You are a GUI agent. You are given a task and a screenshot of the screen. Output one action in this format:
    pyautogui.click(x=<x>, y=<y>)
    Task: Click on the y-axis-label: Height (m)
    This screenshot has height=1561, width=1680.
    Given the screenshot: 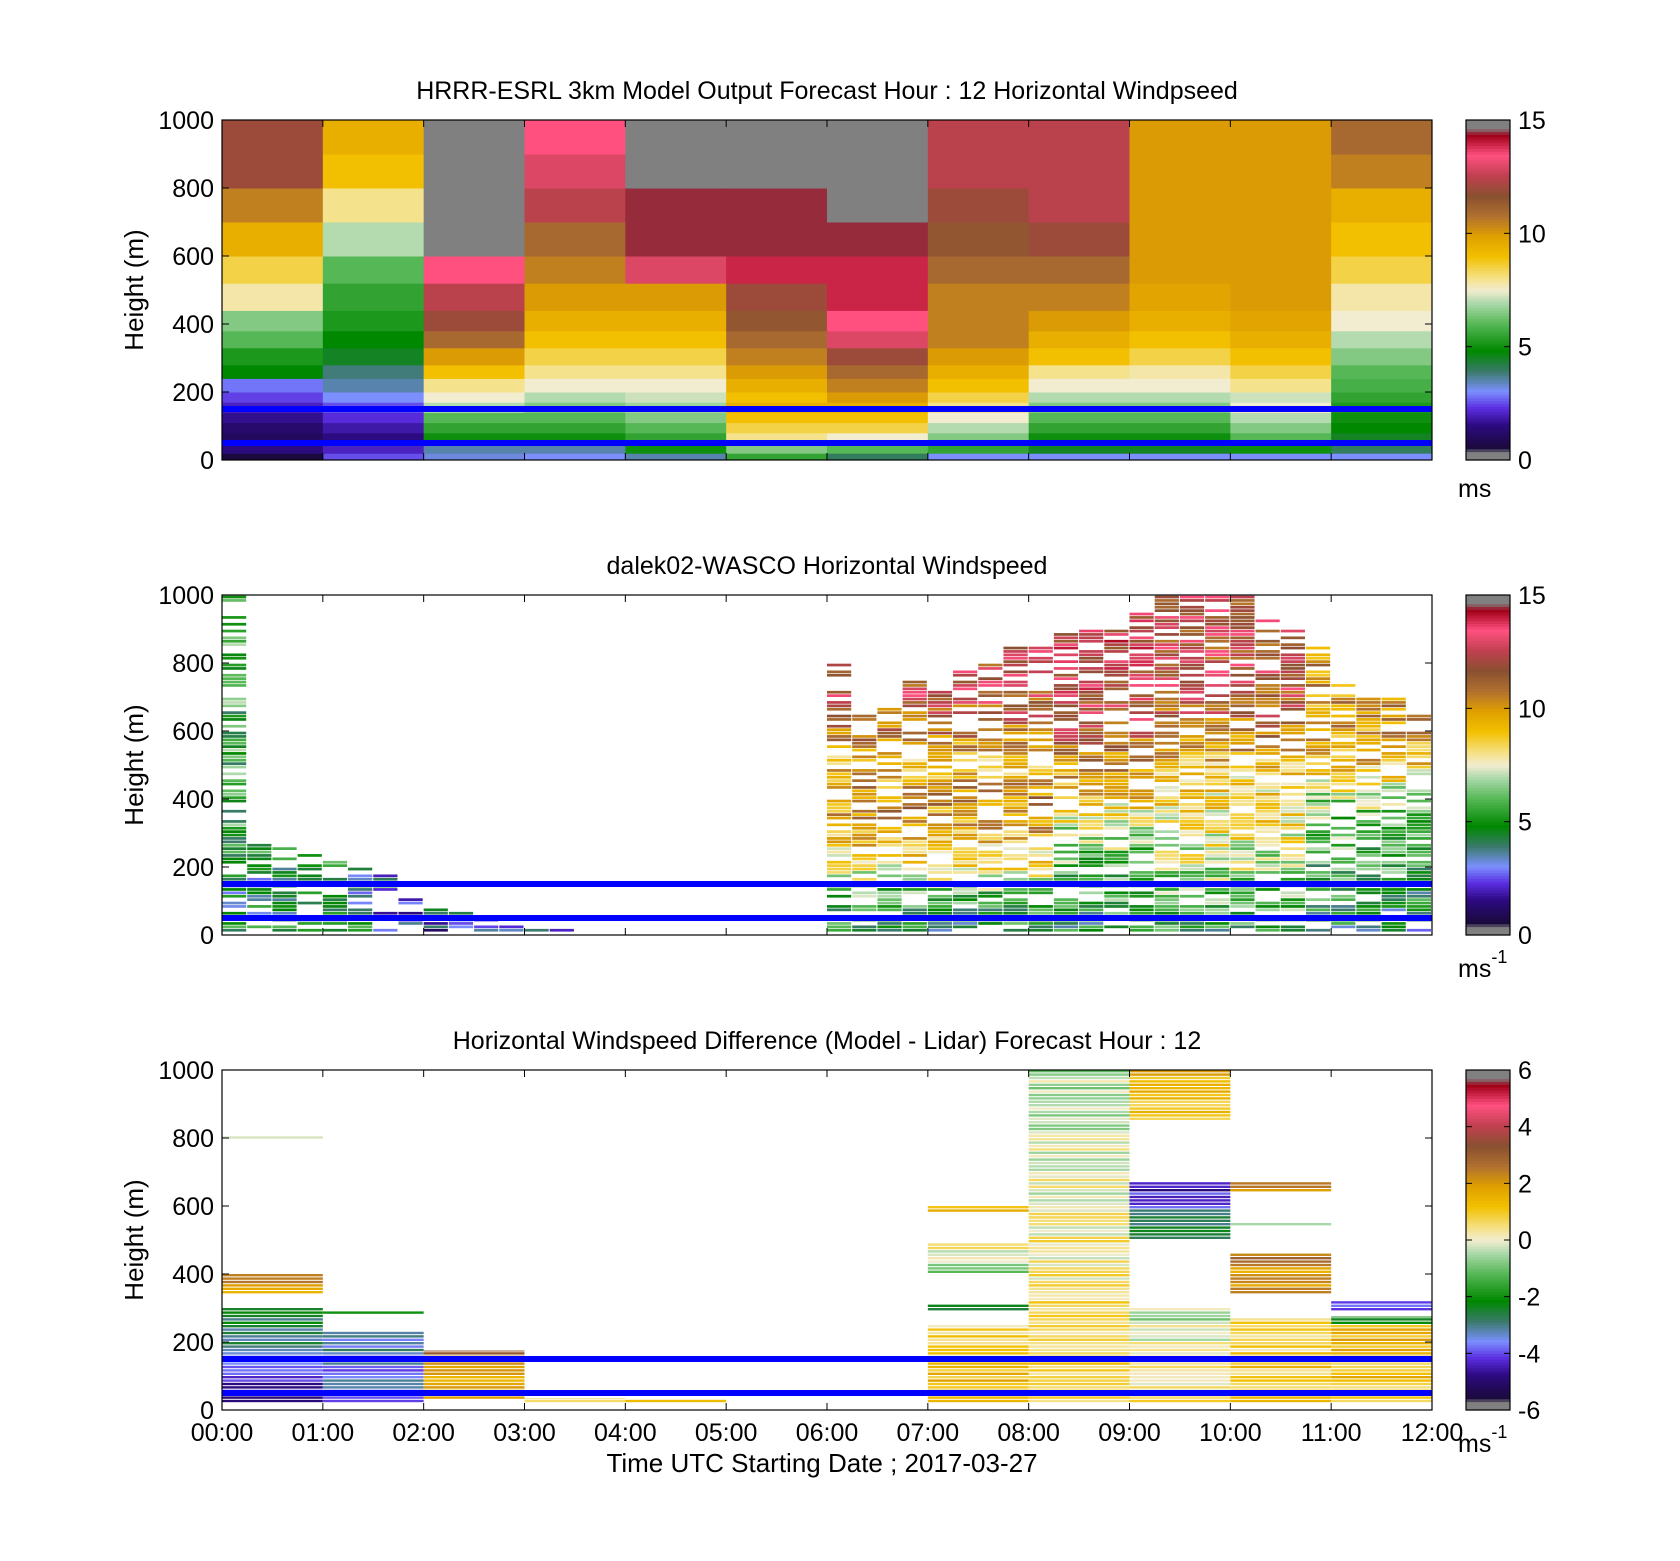 What is the action you would take?
    pyautogui.click(x=134, y=1239)
    